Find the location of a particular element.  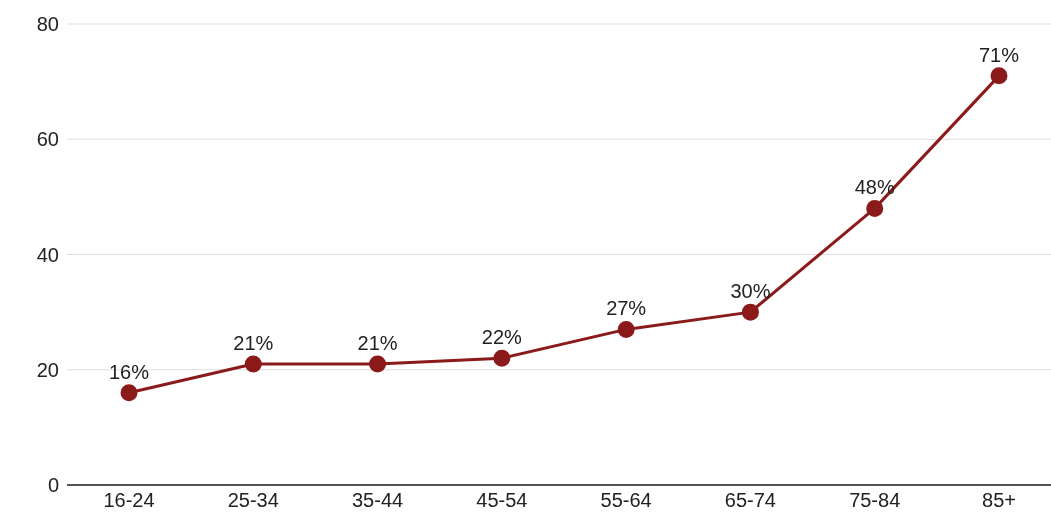

x-tick-label: 75-84 is located at coordinates (875, 500).